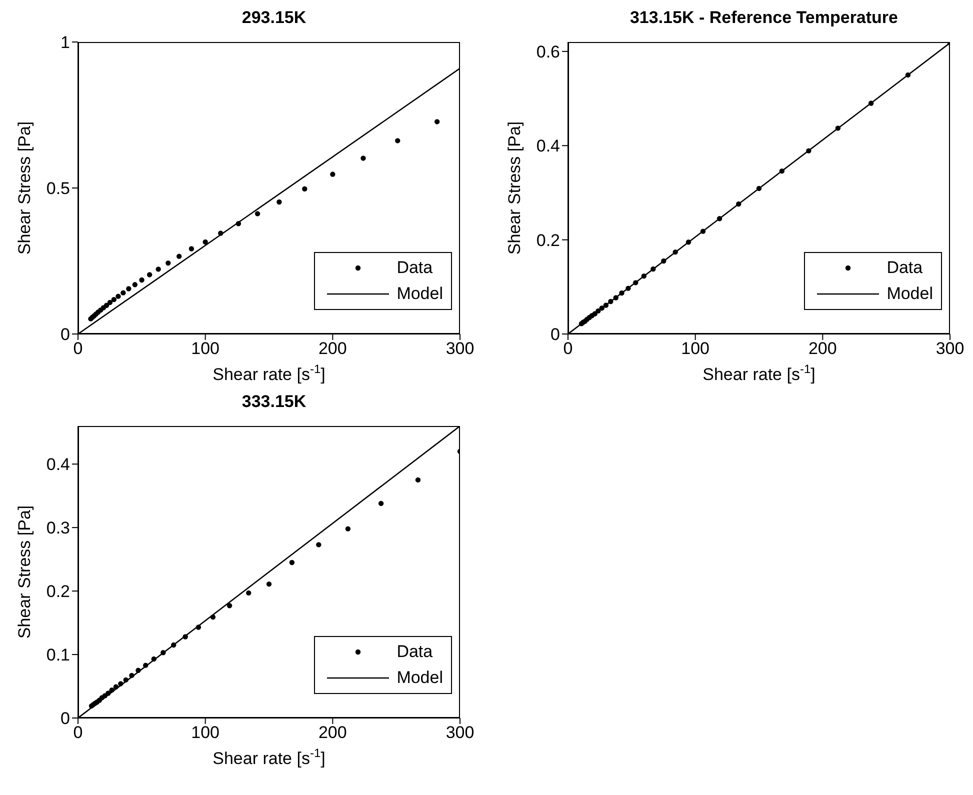 The height and width of the screenshot is (795, 973). Describe the element at coordinates (274, 18) in the screenshot. I see `chart-title: 293.15K` at that location.